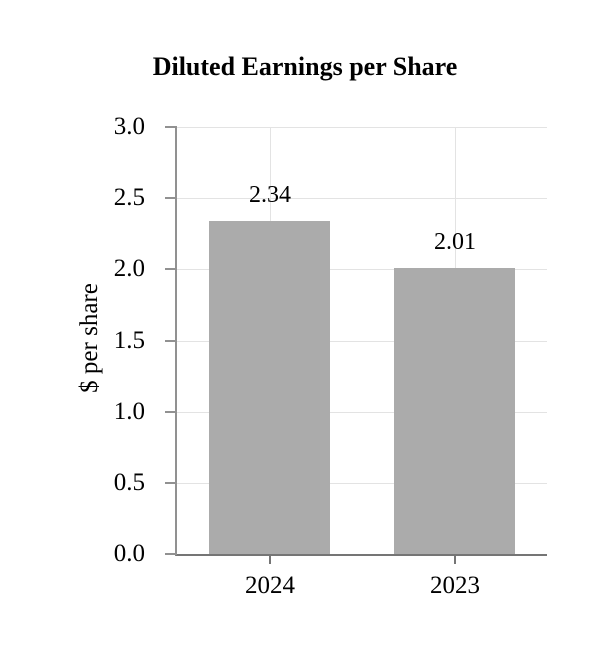 The height and width of the screenshot is (666, 610). What do you see at coordinates (454, 411) in the screenshot?
I see `bar-2023` at bounding box center [454, 411].